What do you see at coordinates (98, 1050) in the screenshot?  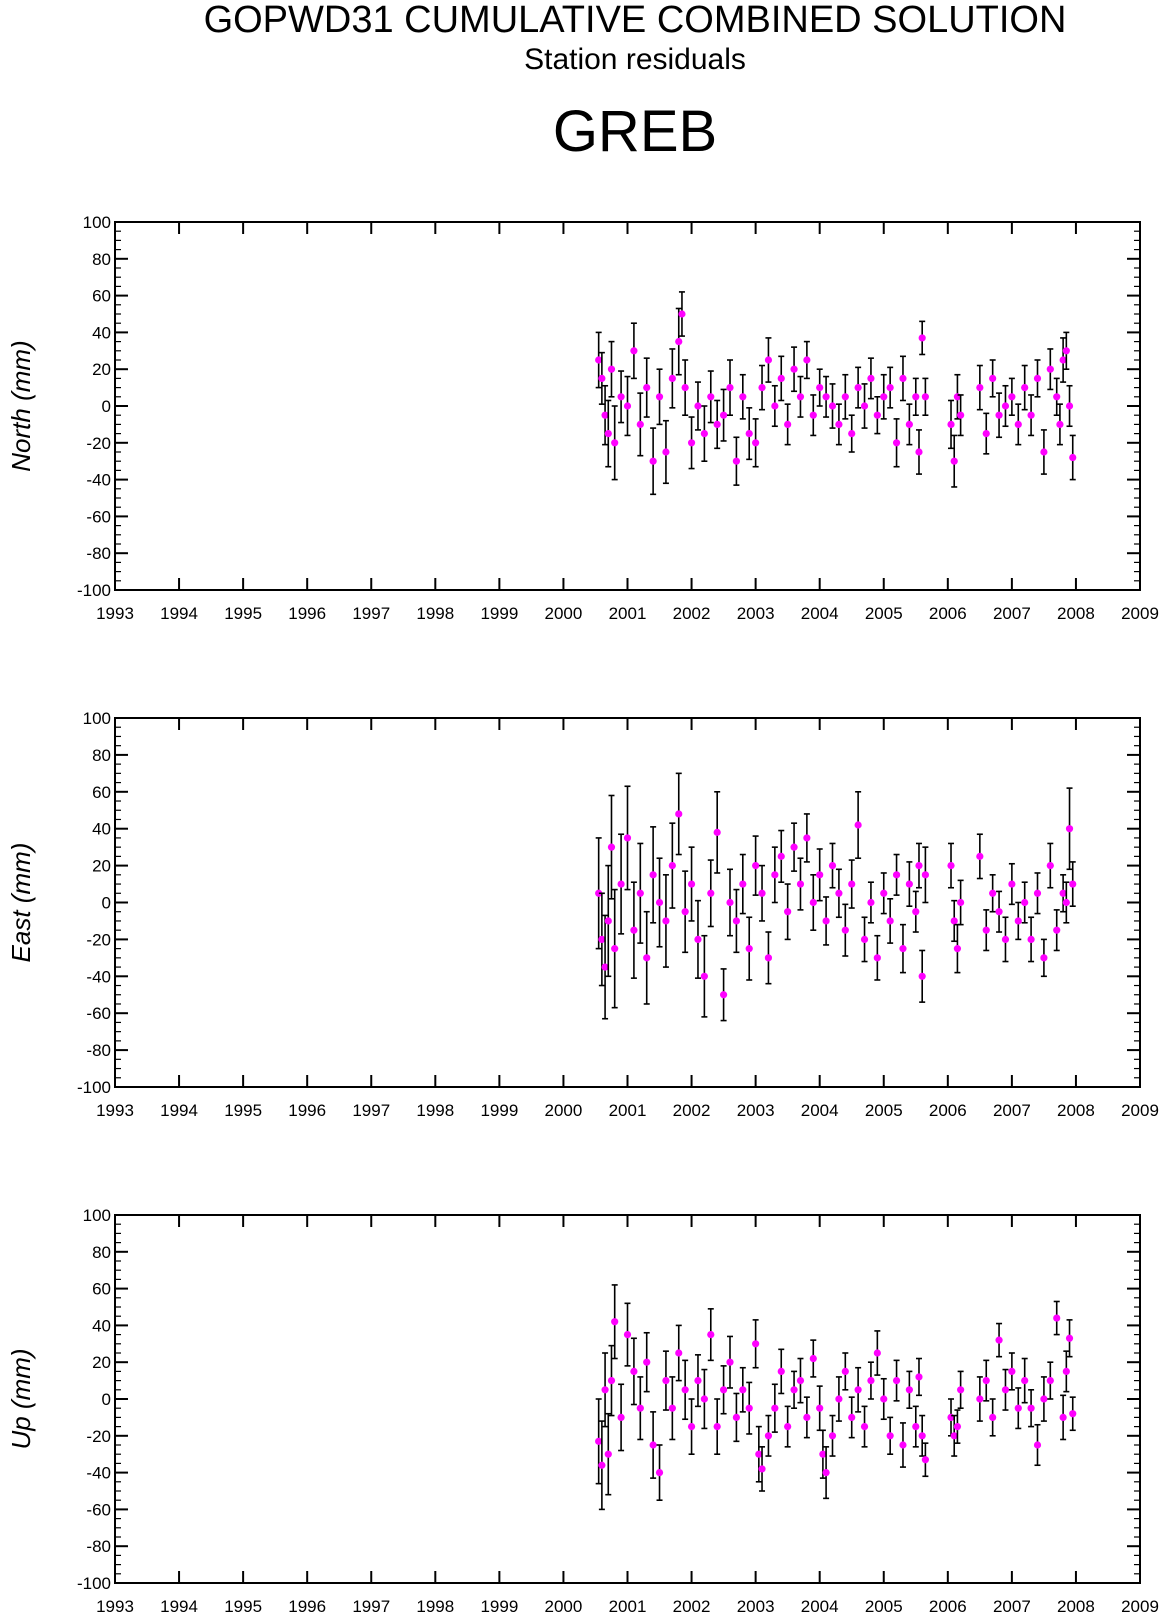 I see `y-tick-label: -80` at bounding box center [98, 1050].